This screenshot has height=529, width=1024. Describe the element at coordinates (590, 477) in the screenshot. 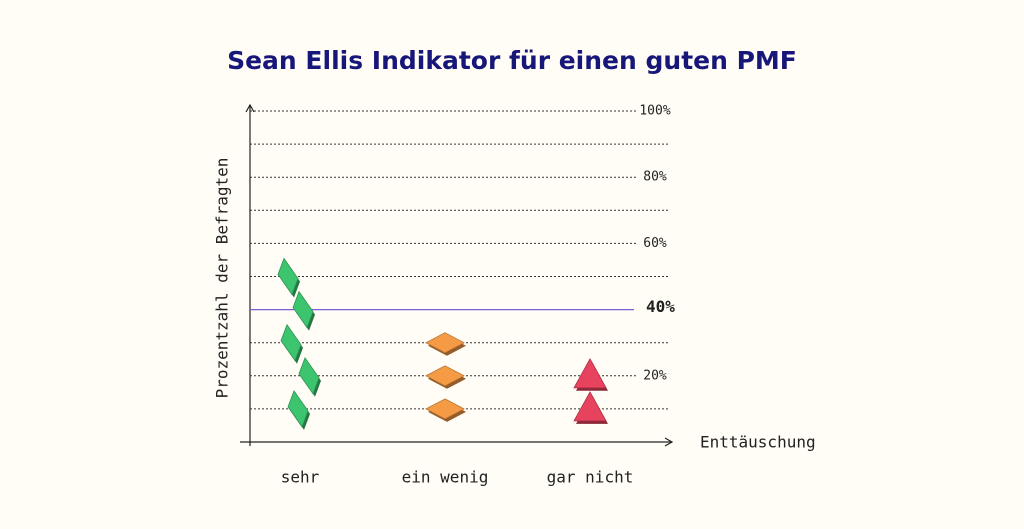

I see `x-tick-label: gar nicht` at that location.